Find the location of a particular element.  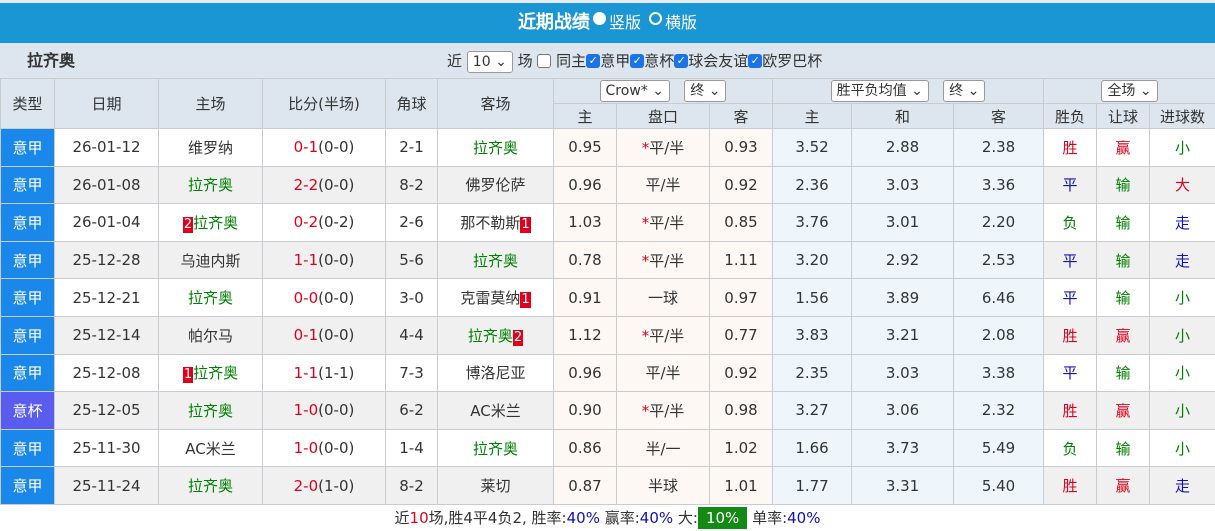

match-date: 26-01-04 is located at coordinates (107, 223).